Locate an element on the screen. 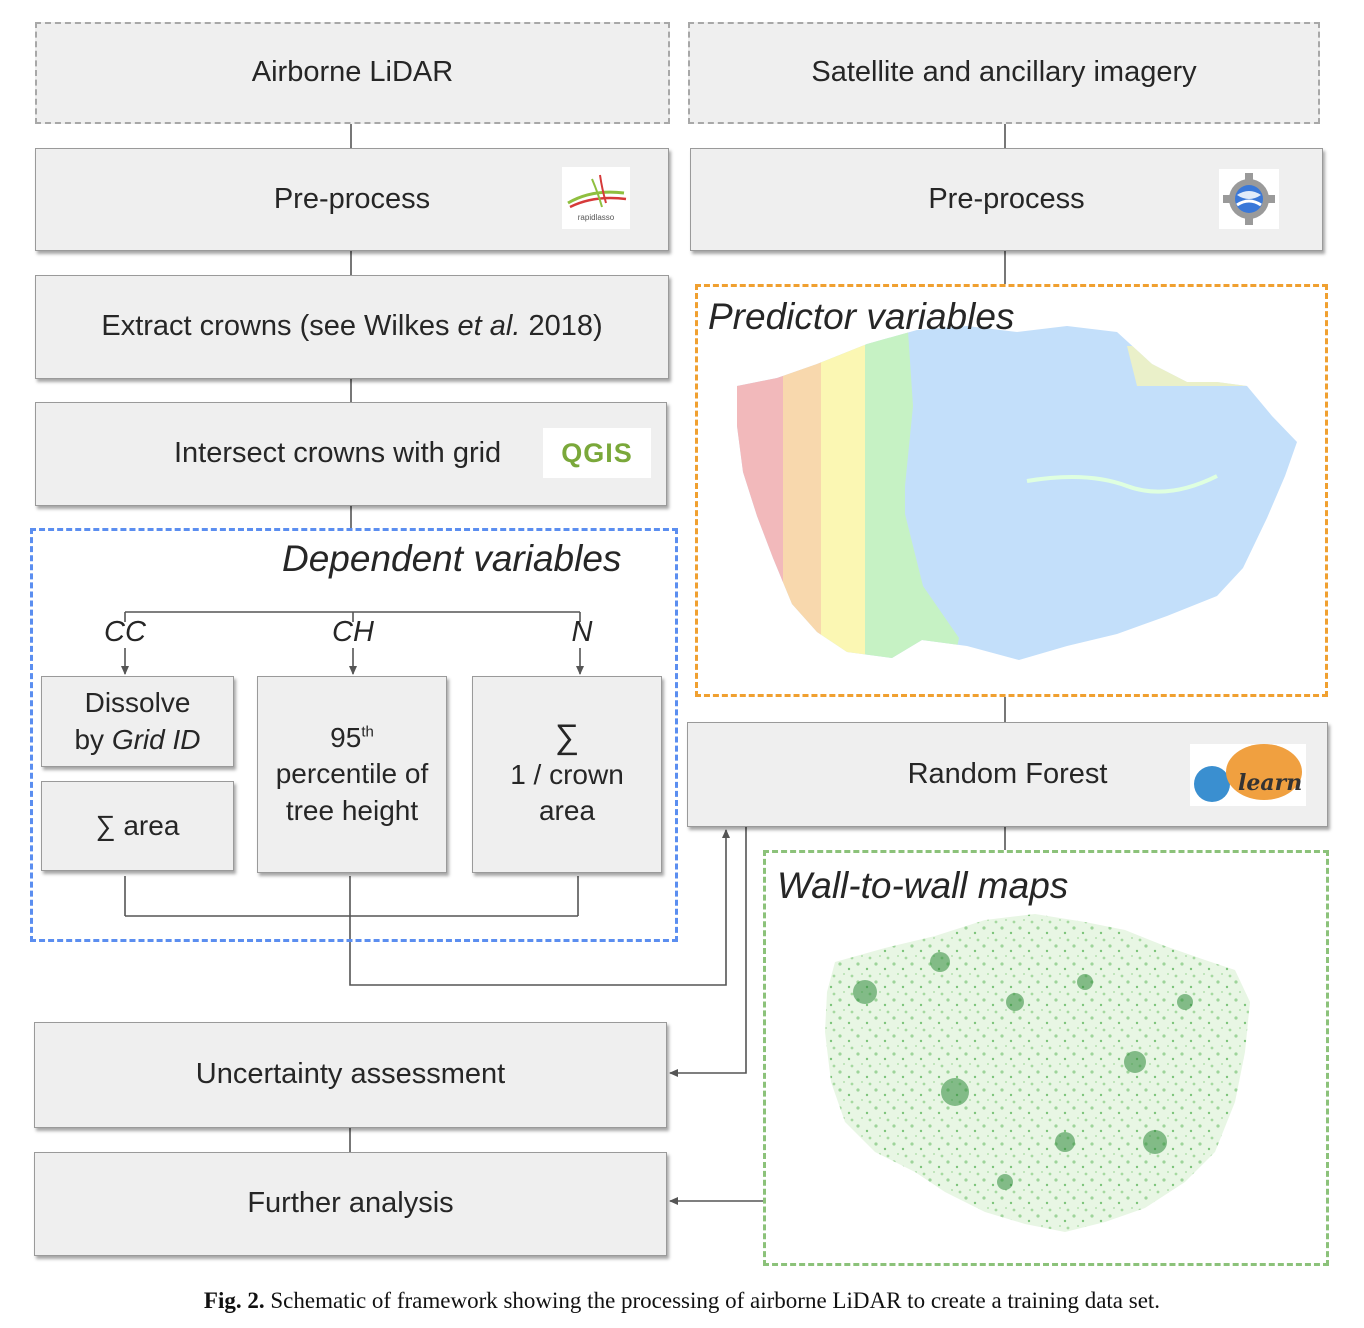 This screenshot has height=1328, width=1364. qgis-logo-text: QGIS is located at coordinates (597, 452).